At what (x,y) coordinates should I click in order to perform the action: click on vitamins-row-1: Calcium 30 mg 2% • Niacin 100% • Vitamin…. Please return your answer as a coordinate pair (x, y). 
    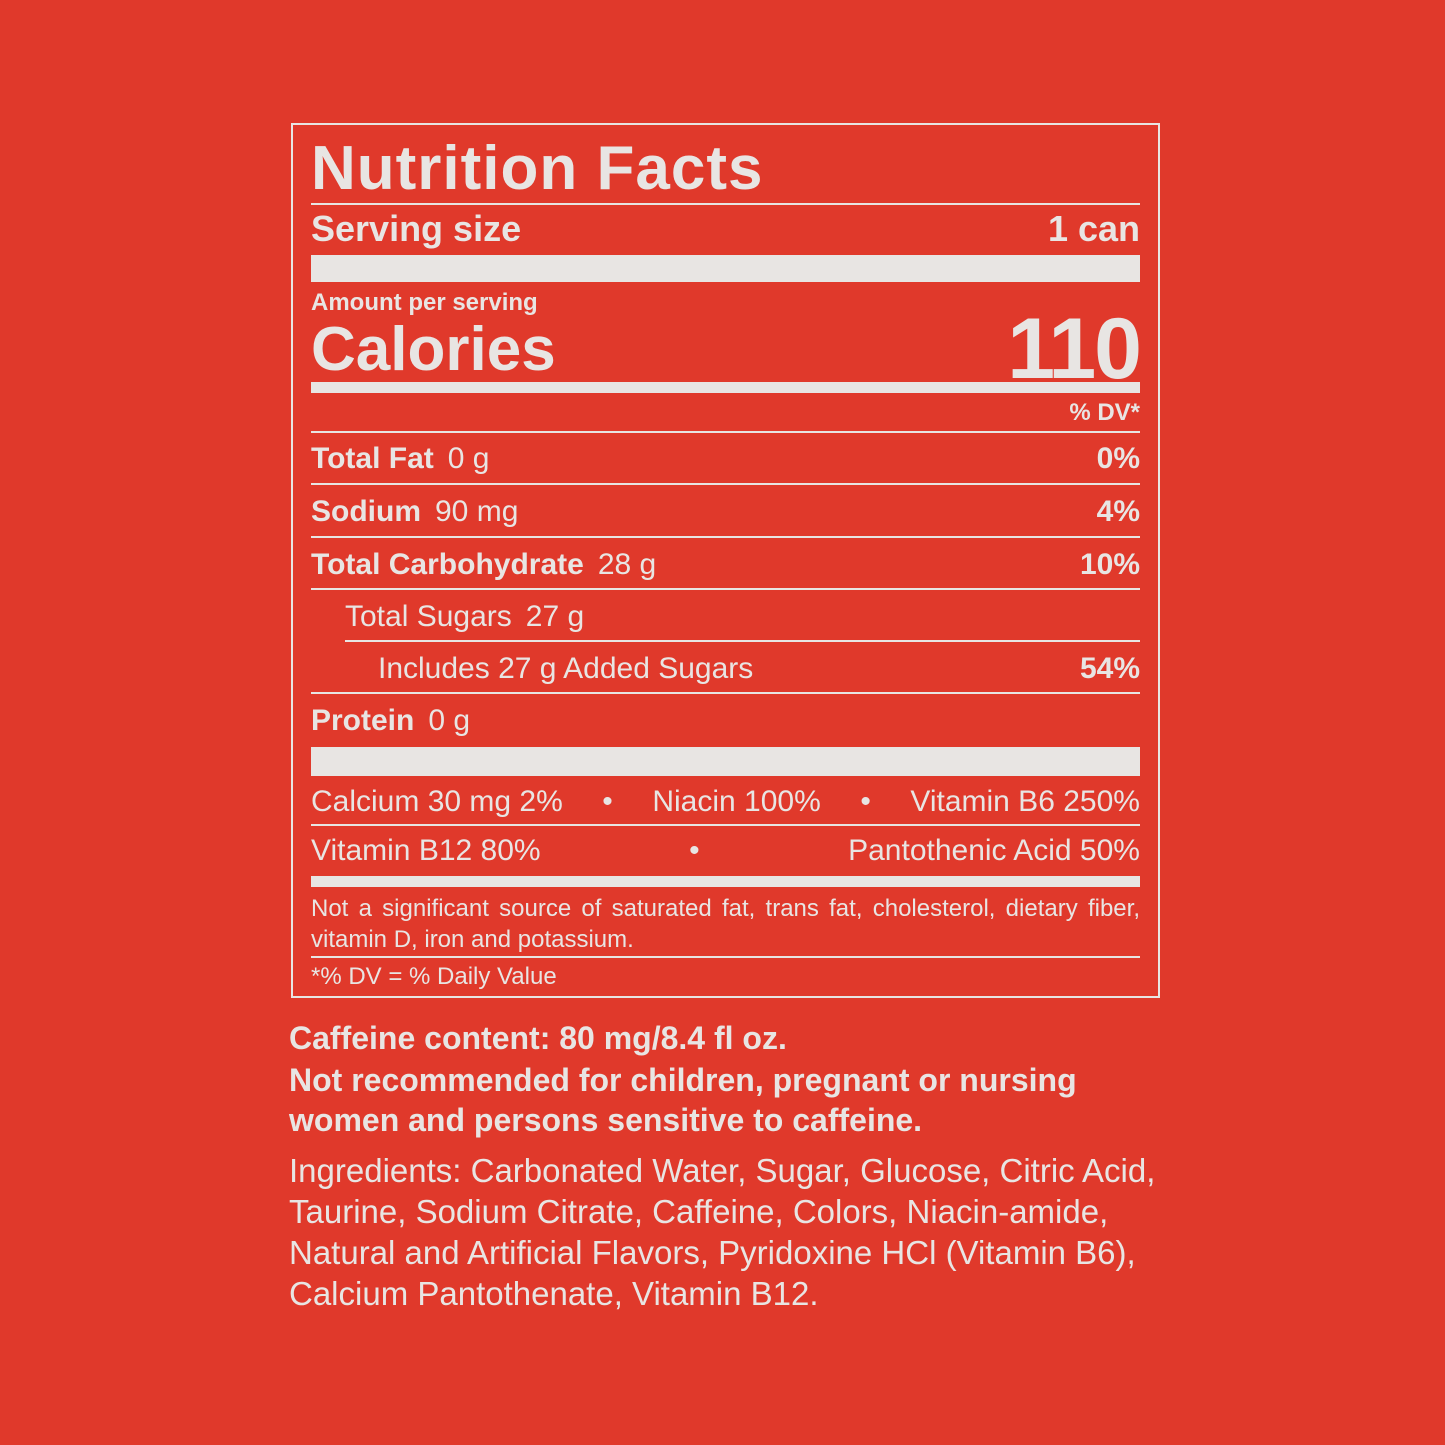
    Looking at the image, I should click on (725, 802).